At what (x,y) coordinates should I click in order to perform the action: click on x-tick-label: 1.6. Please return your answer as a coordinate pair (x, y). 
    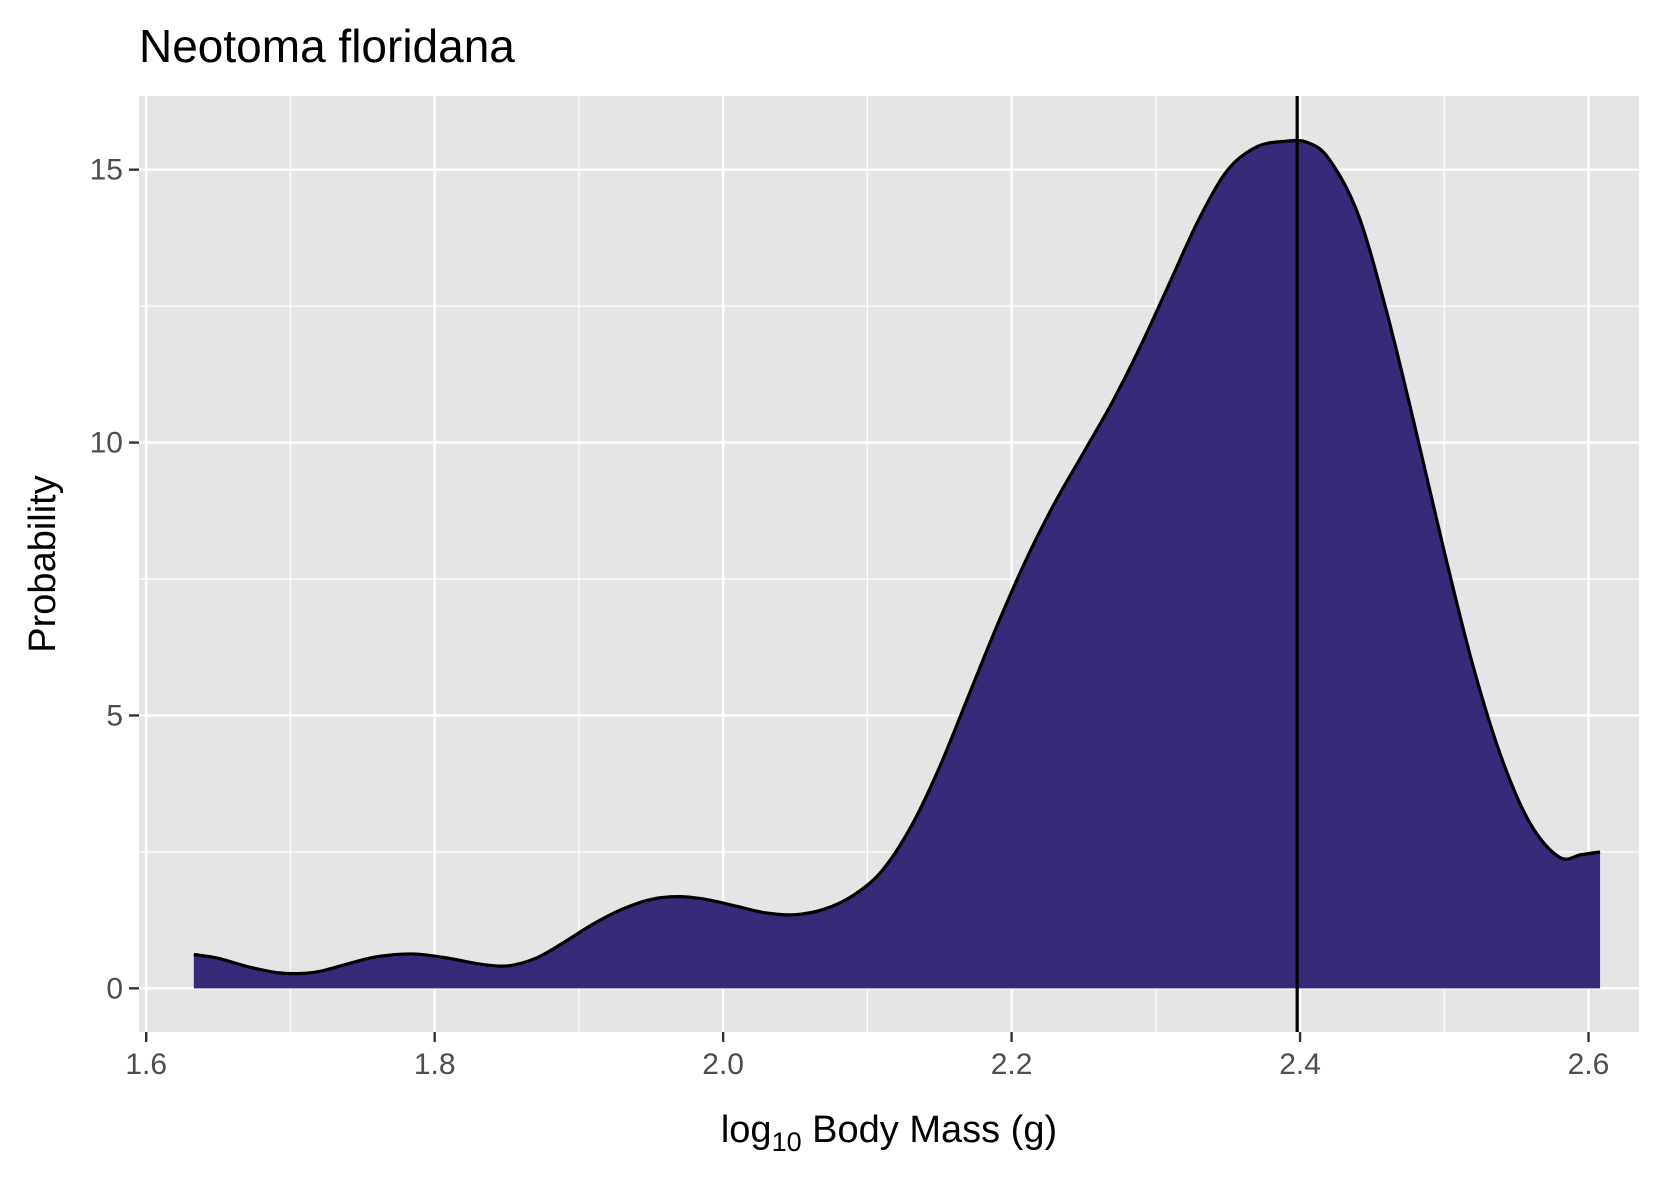
    Looking at the image, I should click on (146, 1064).